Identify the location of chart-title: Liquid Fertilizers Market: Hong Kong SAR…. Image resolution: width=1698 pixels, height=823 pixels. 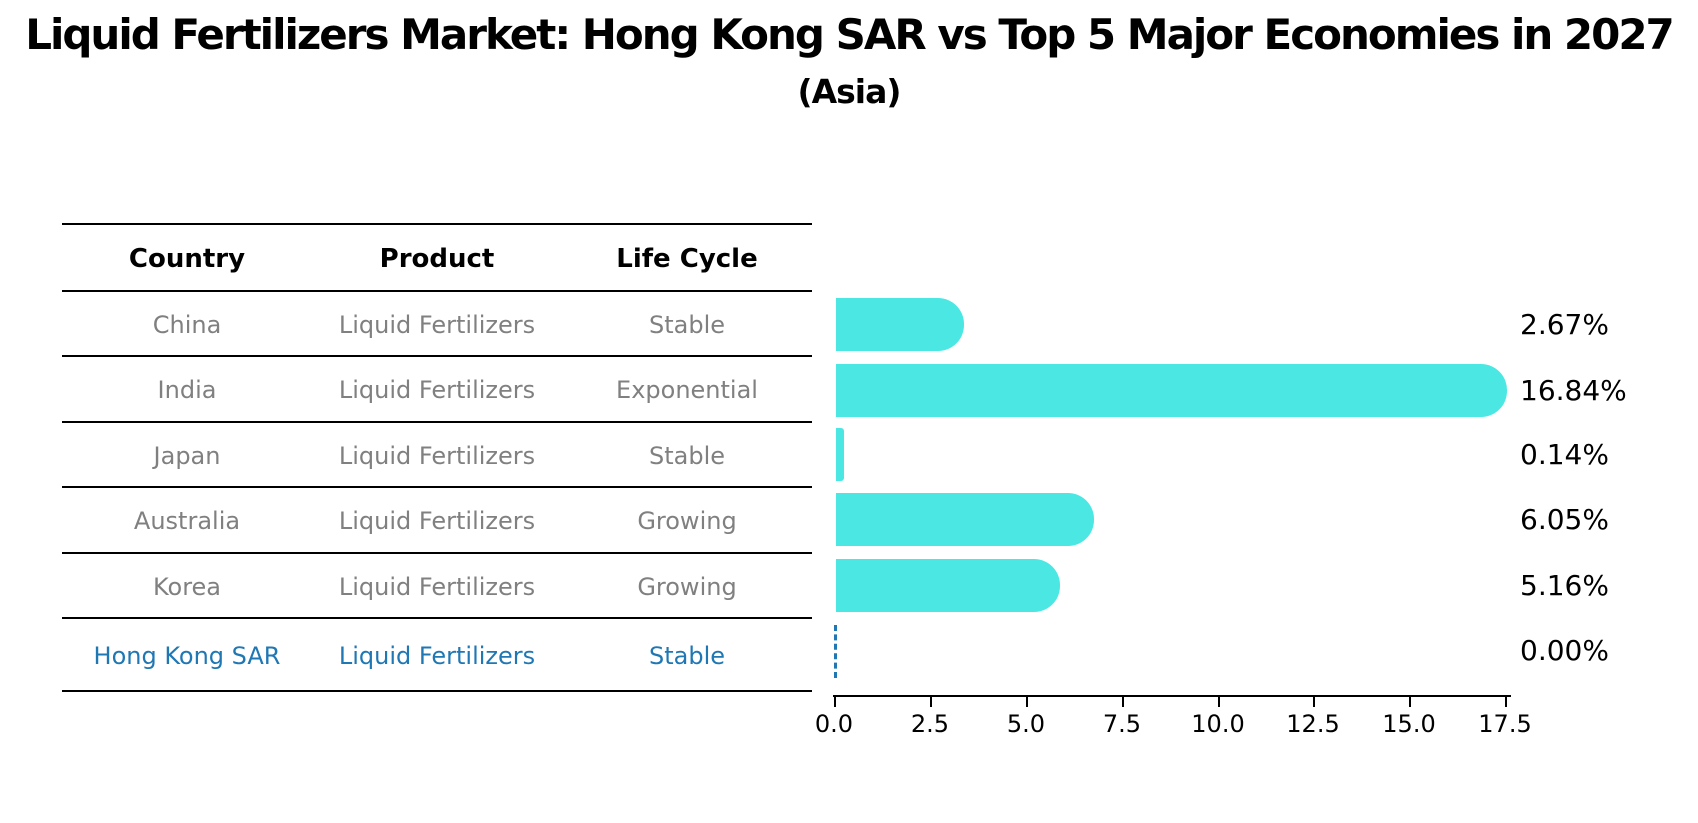
(850, 34).